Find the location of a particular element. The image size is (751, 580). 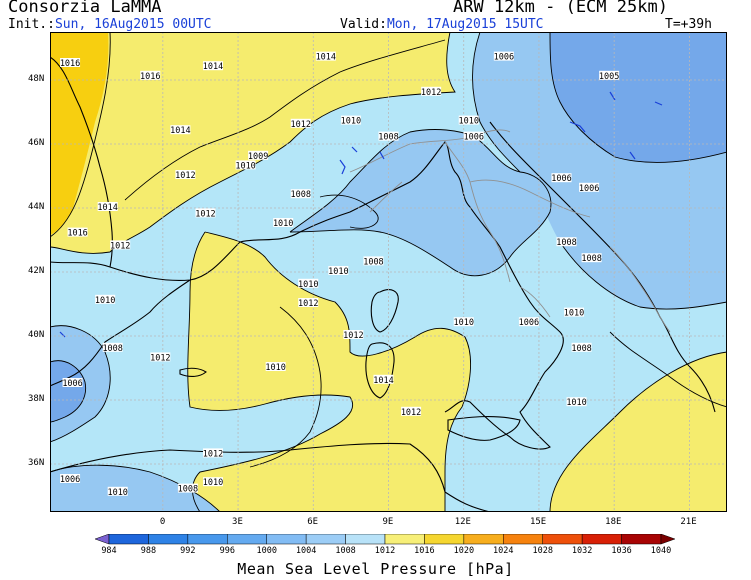

colorbar-level-label: 1024 is located at coordinates (503, 551).